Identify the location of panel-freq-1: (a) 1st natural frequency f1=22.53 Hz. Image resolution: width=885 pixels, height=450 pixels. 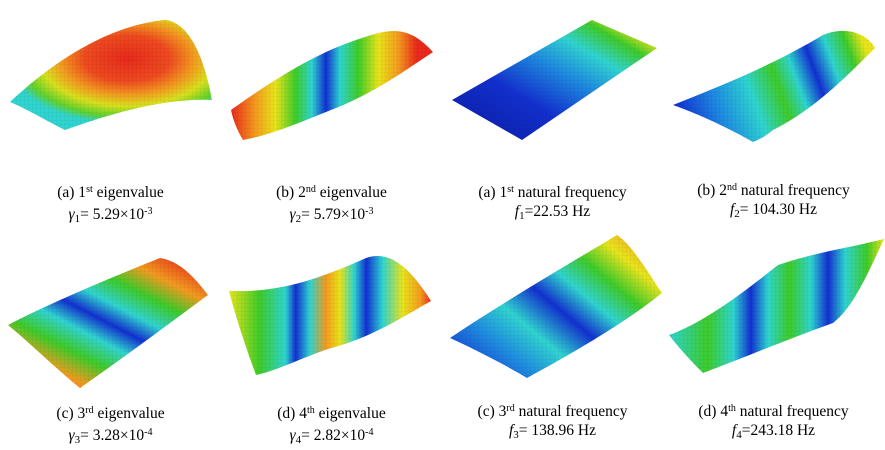
(552, 111).